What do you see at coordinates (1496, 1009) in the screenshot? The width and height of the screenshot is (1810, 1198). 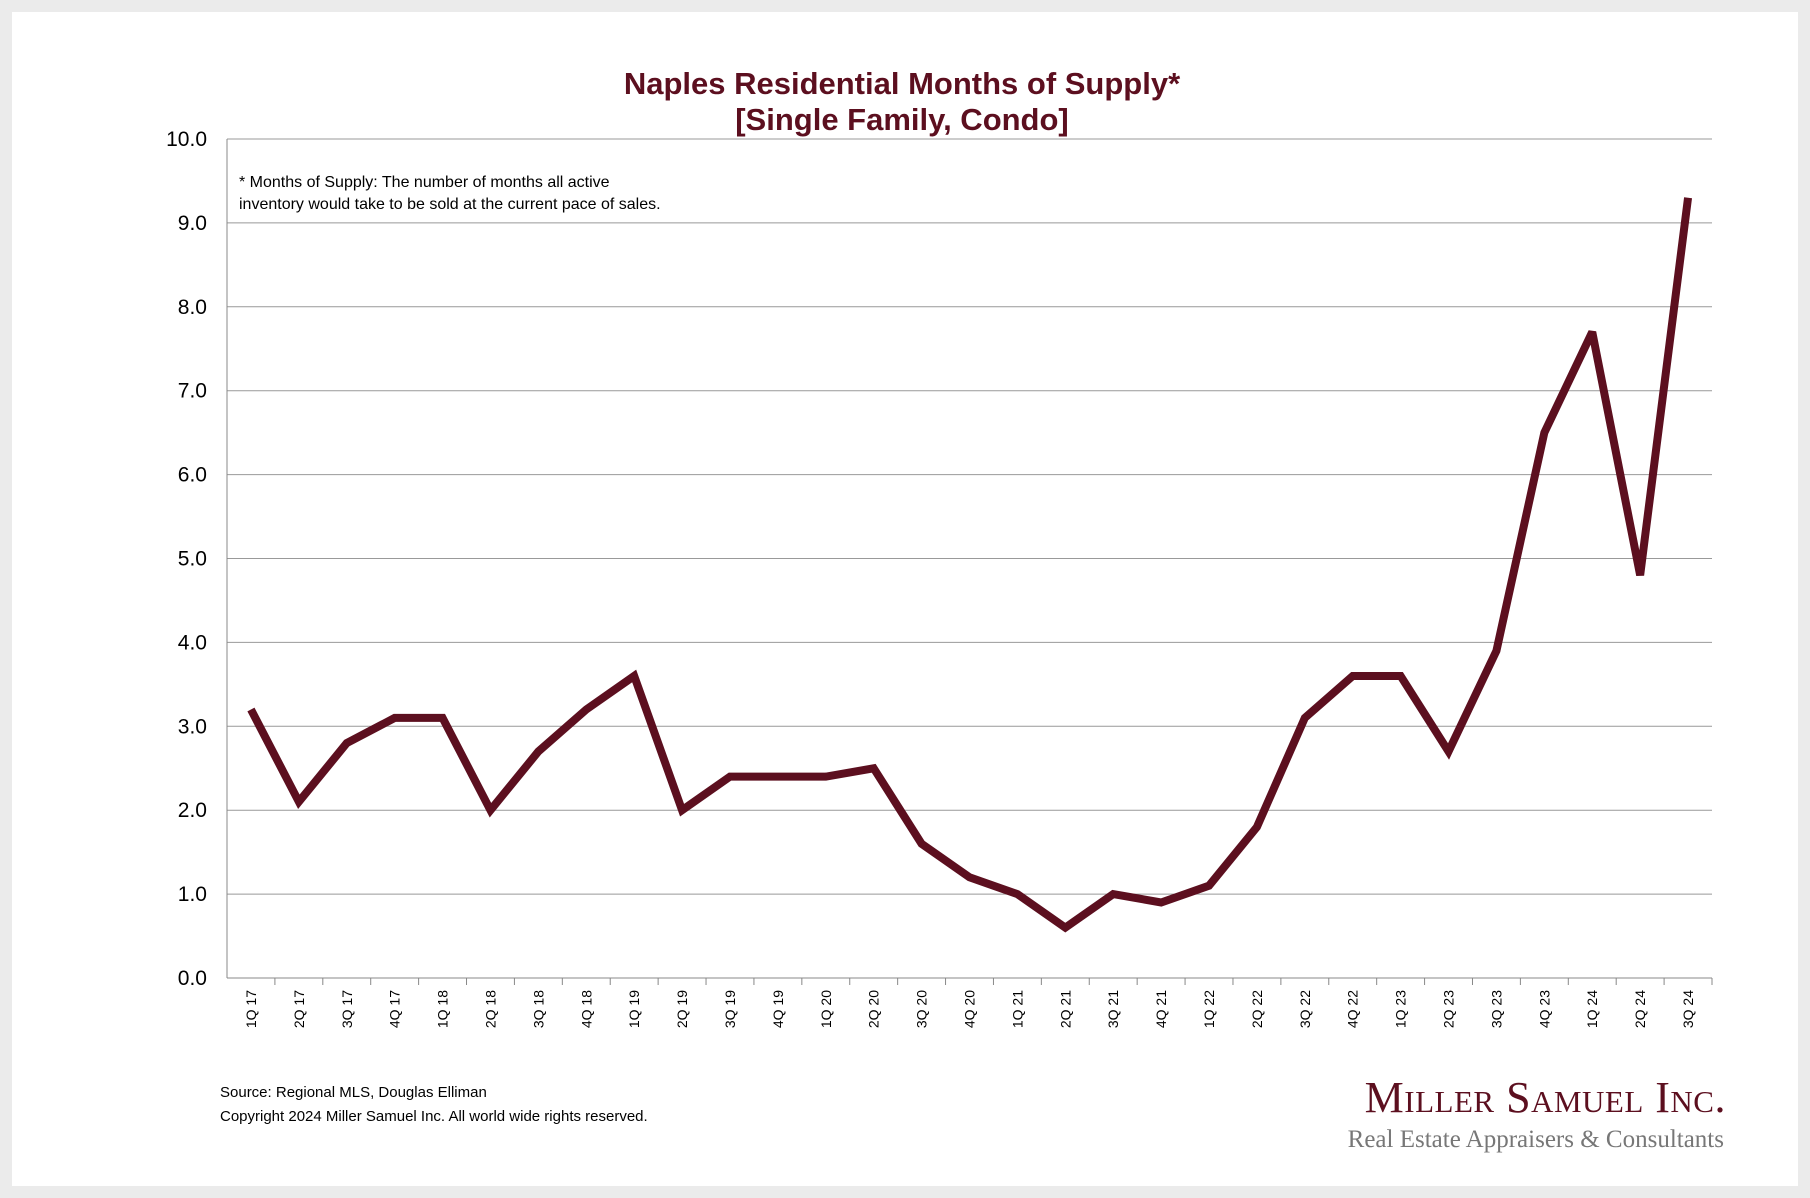 I see `x-tick-label: 3Q 23` at bounding box center [1496, 1009].